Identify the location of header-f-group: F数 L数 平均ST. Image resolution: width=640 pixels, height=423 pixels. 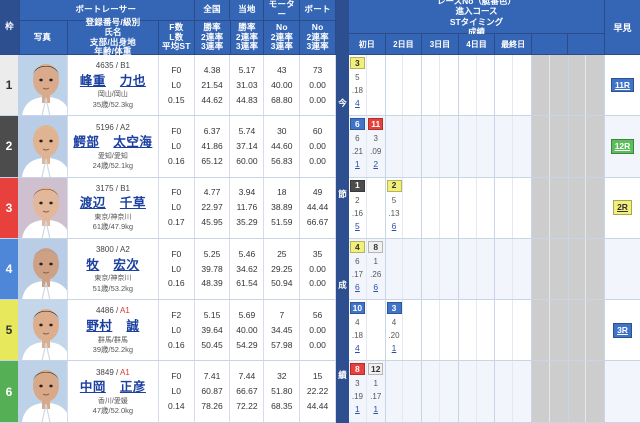
(176, 38).